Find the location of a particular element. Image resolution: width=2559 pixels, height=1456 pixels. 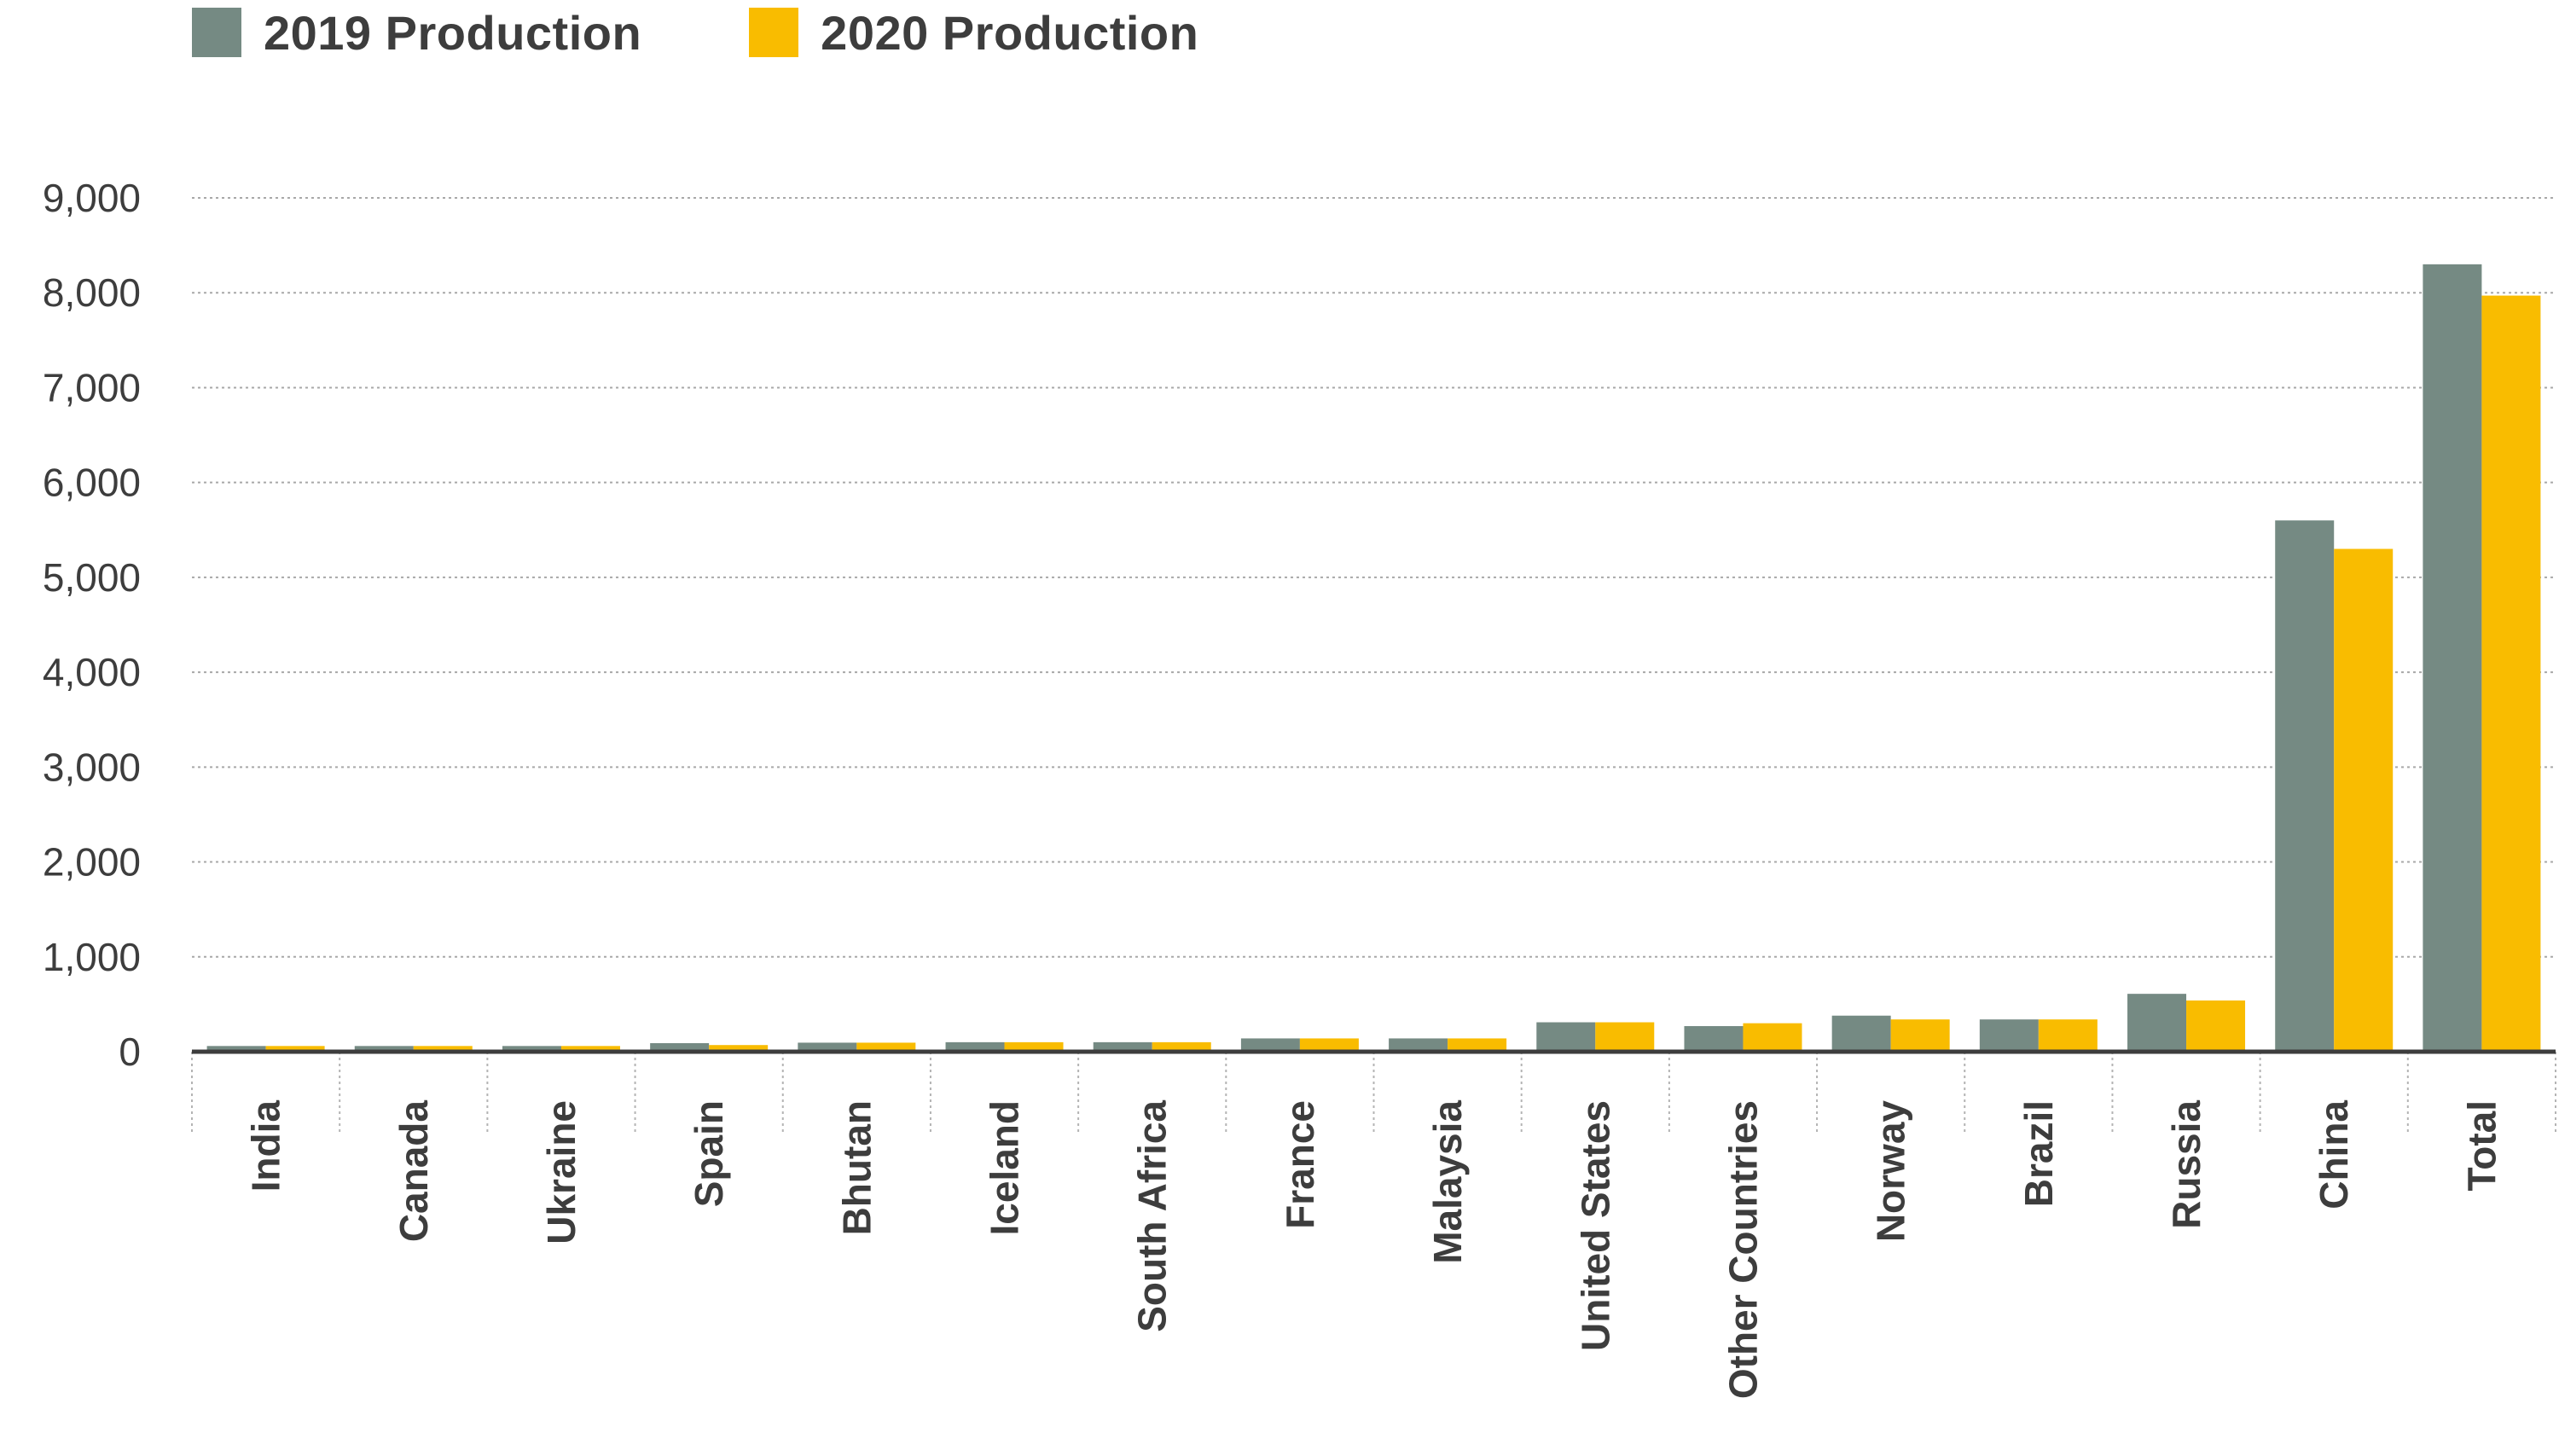

y-tick-label: 8,000 is located at coordinates (92, 292).